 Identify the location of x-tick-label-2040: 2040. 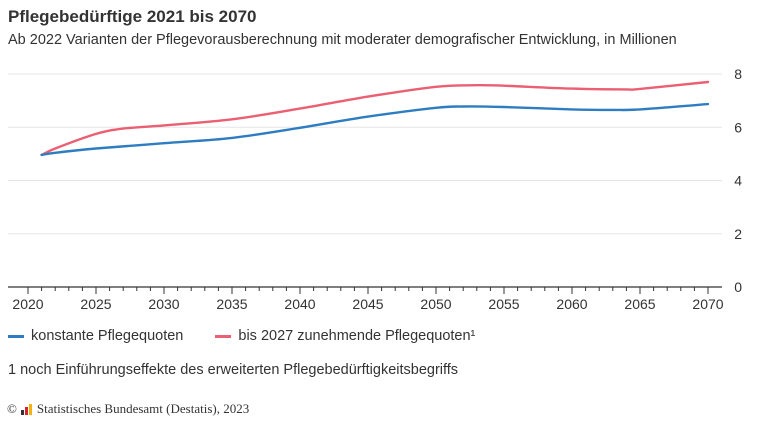
(299, 304).